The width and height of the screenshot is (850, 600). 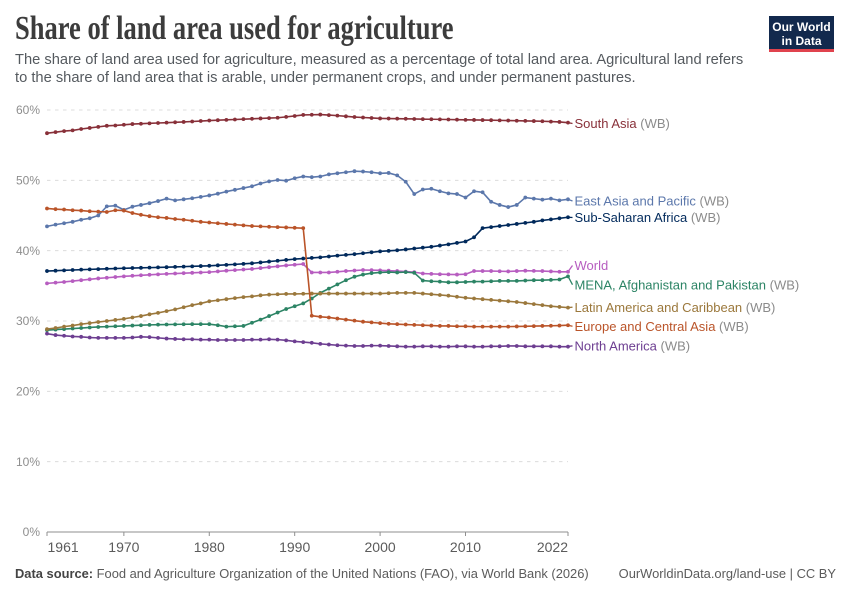 What do you see at coordinates (28, 462) in the screenshot?
I see `svg-text: 10%` at bounding box center [28, 462].